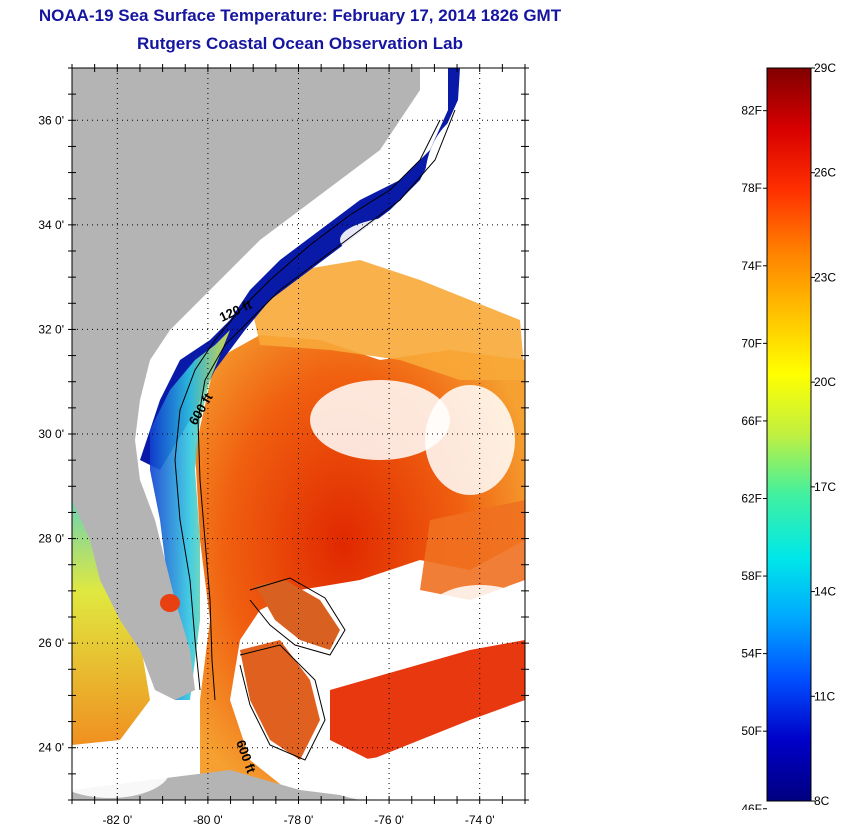 The height and width of the screenshot is (832, 841). Describe the element at coordinates (111, 617) in the screenshot. I see `gulf-of-mexico-water` at that location.